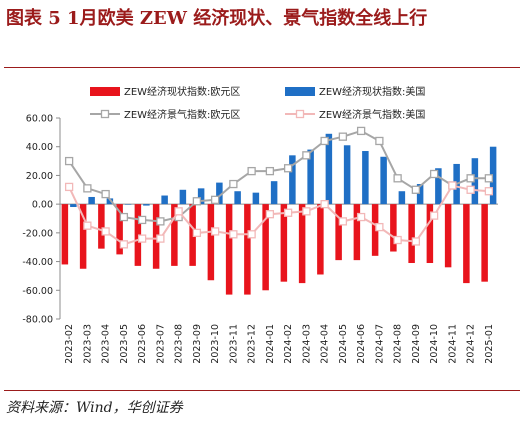 The height and width of the screenshot is (424, 524). I want to click on source-rule, so click(262, 390).